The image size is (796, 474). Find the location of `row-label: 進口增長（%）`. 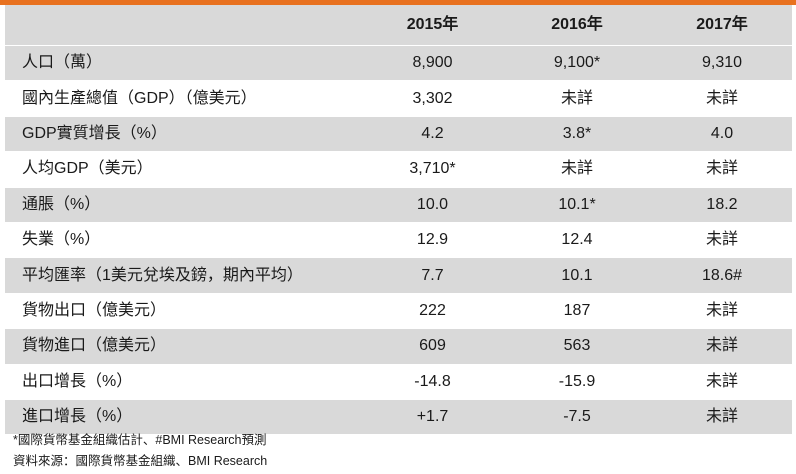

row-label: 進口增長（%） is located at coordinates (184, 417).